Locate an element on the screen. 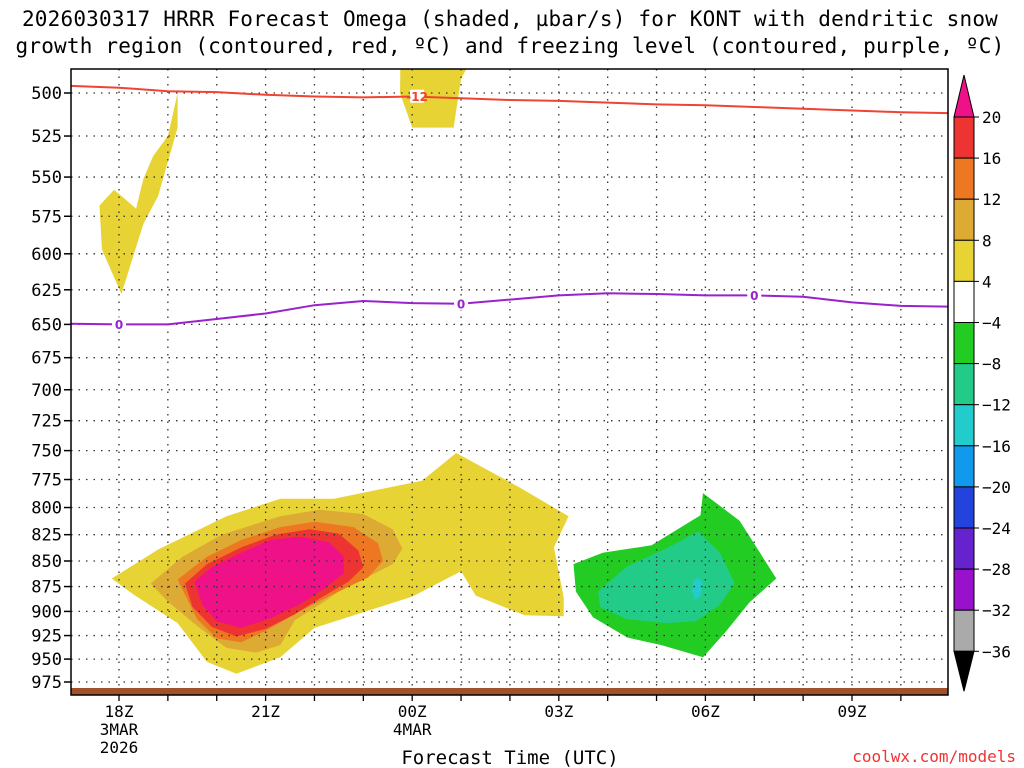 This screenshot has width=1024, height=768. contour-label-freezing-level-isotherm-1: 0 is located at coordinates (119, 325).